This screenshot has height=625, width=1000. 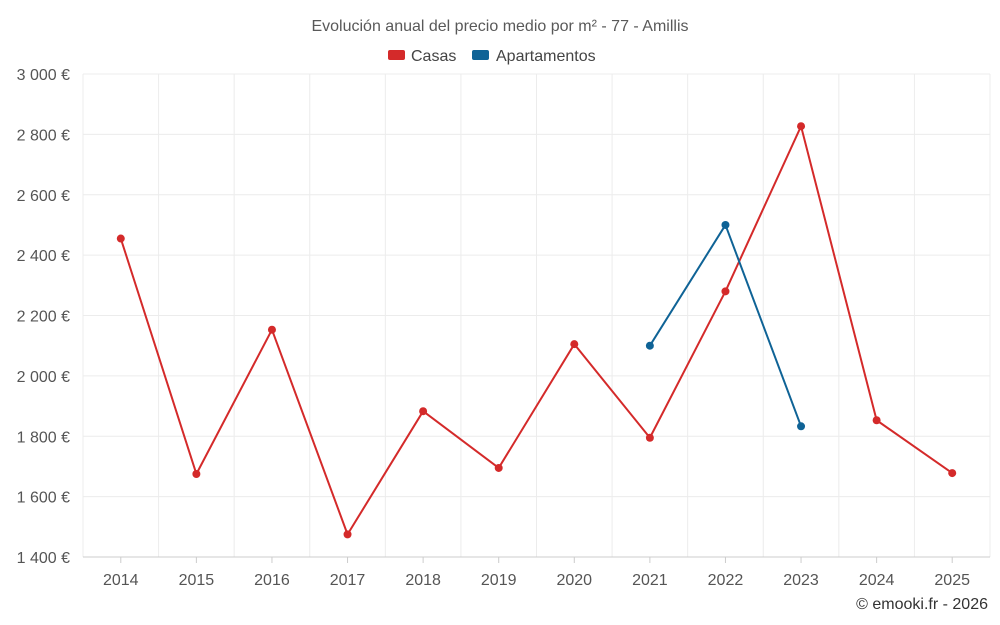 I want to click on series-apartamentos, so click(x=725, y=325).